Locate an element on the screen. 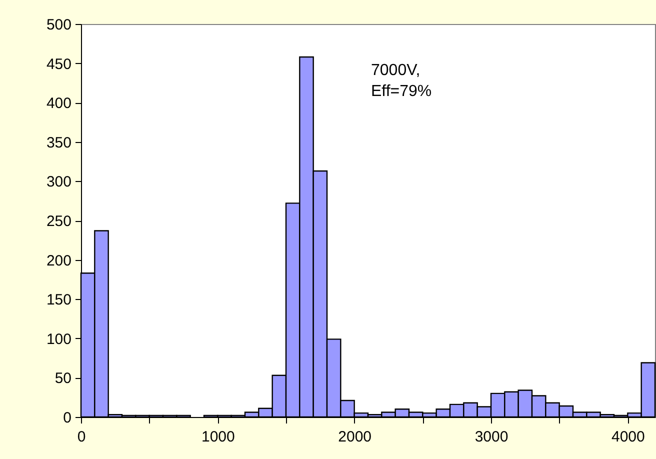 The image size is (656, 459). x-tick-label: 0 is located at coordinates (81, 437).